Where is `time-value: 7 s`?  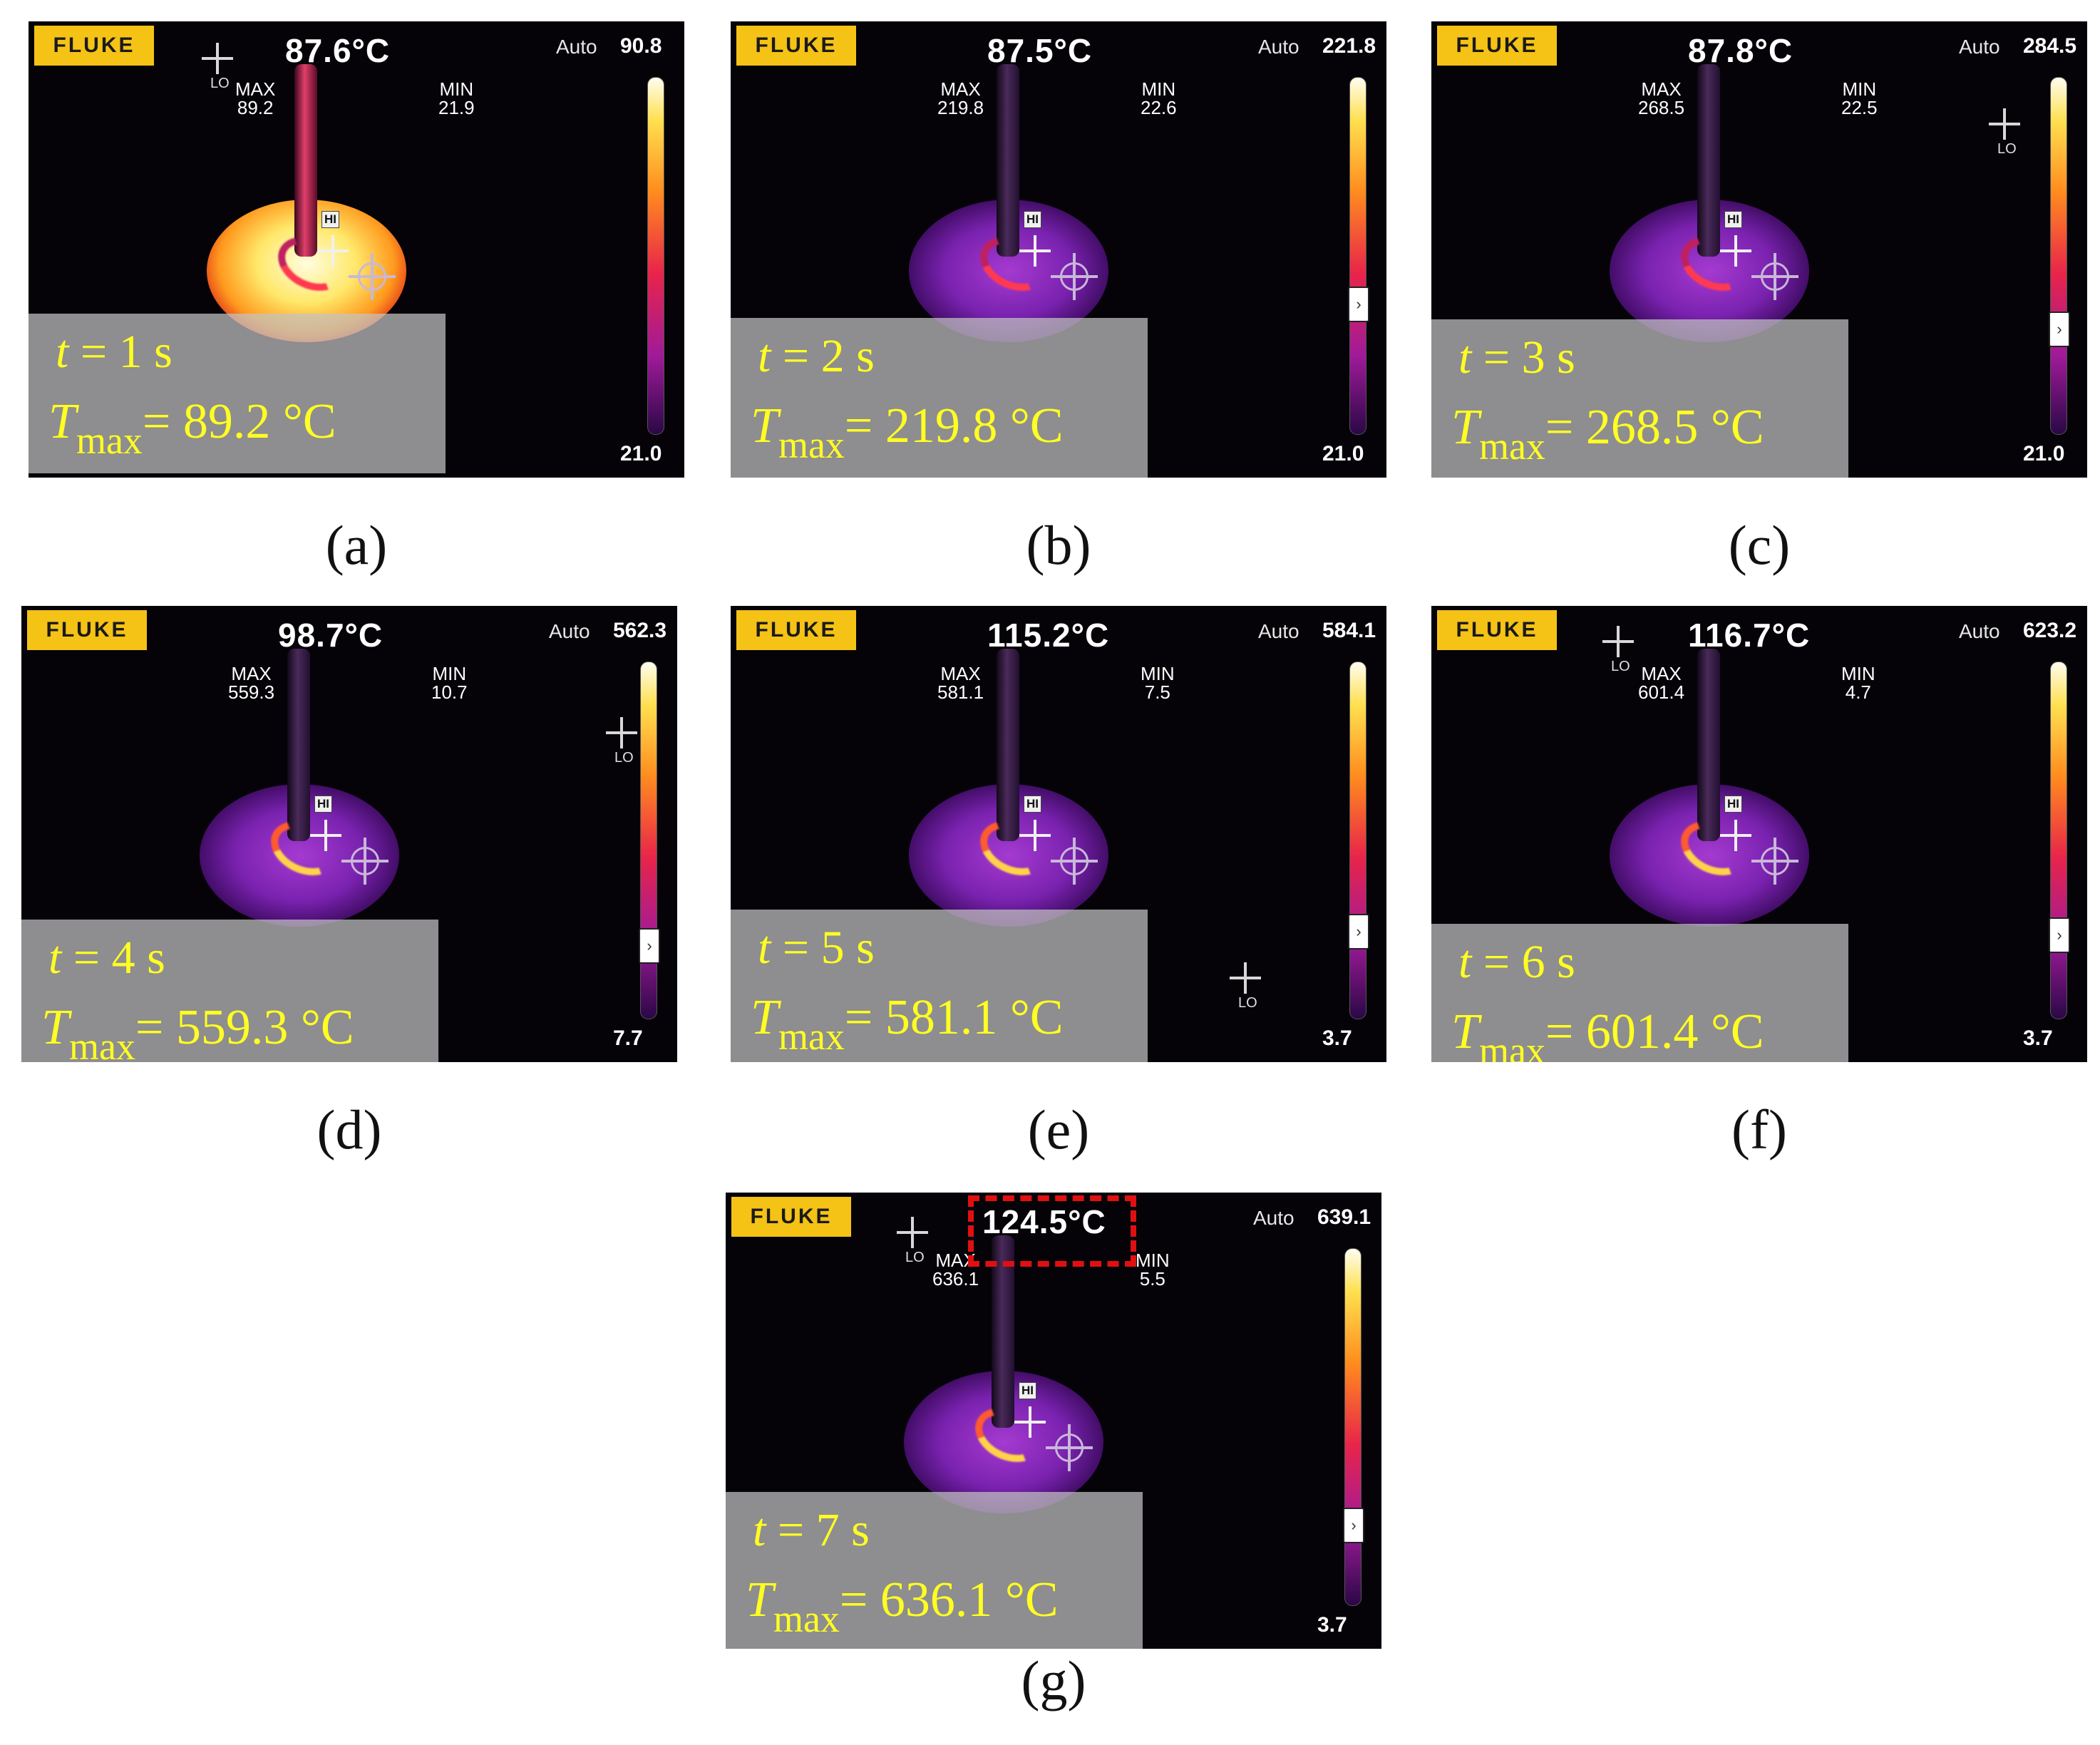
time-value: 7 s is located at coordinates (842, 1530).